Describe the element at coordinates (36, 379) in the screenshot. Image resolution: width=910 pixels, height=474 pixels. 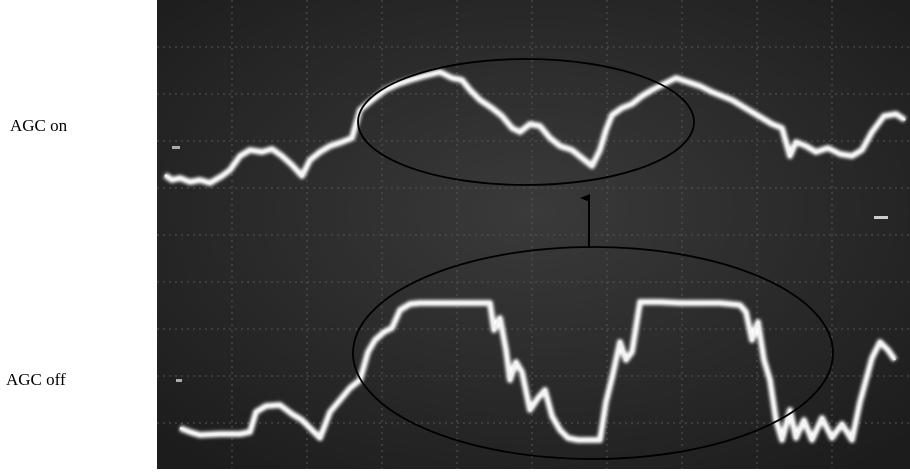
I see `label-agc-off: AGC off` at that location.